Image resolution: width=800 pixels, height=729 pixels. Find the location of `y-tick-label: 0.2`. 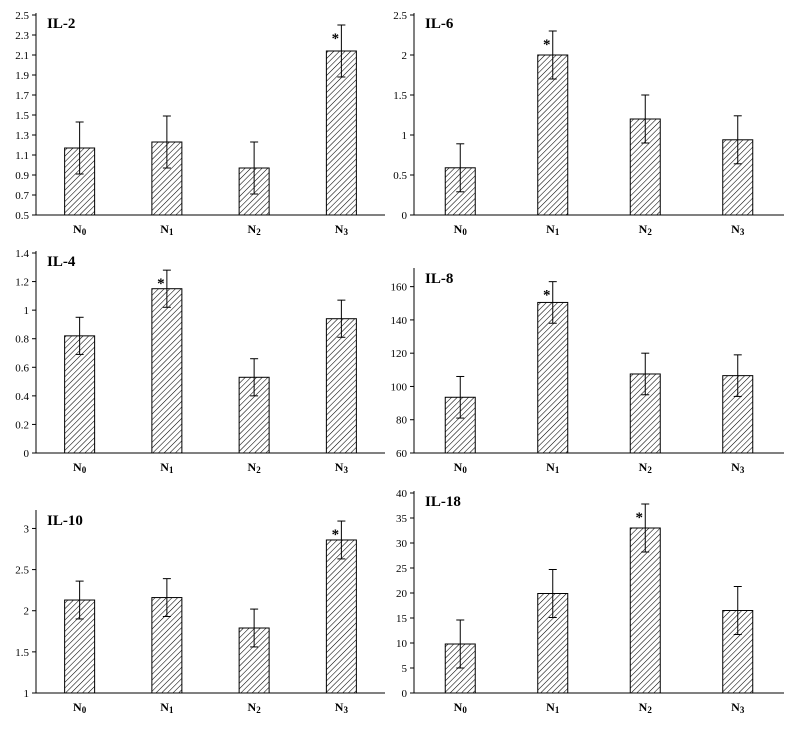

y-tick-label: 0.2 is located at coordinates (22, 425).